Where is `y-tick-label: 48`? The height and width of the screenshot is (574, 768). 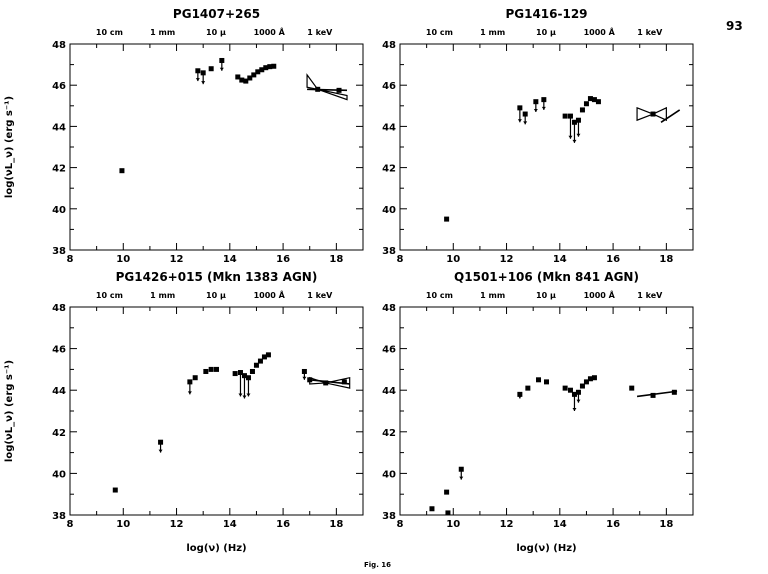
y-tick-label: 48 is located at coordinates (389, 45).